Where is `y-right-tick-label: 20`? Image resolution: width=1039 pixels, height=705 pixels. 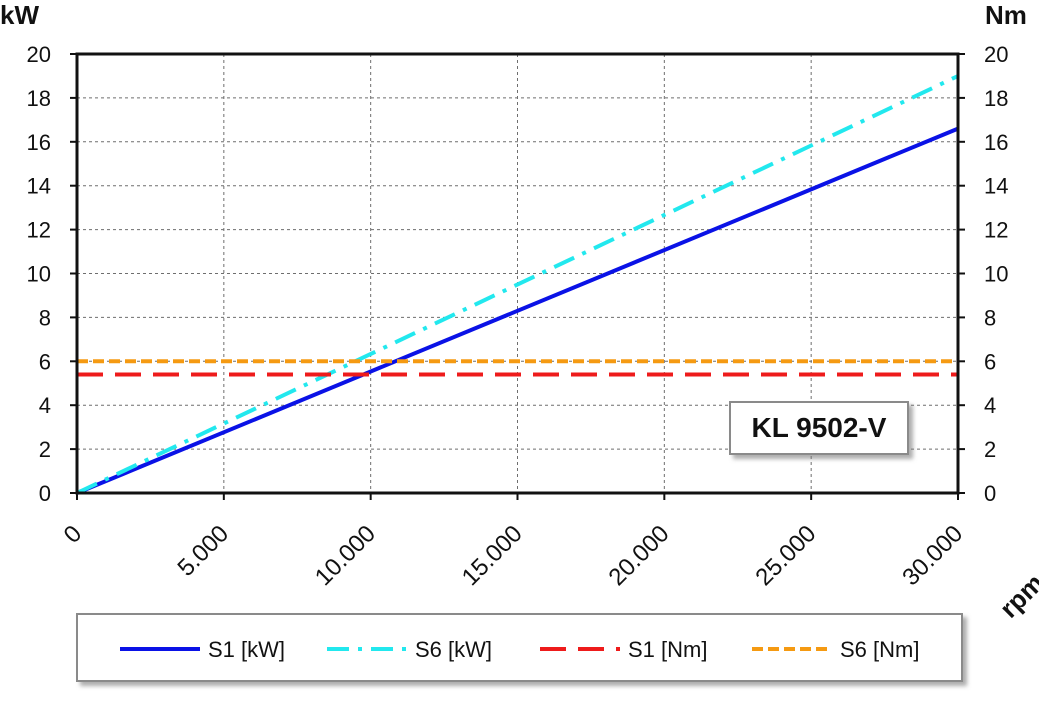
y-right-tick-label: 20 is located at coordinates (996, 54).